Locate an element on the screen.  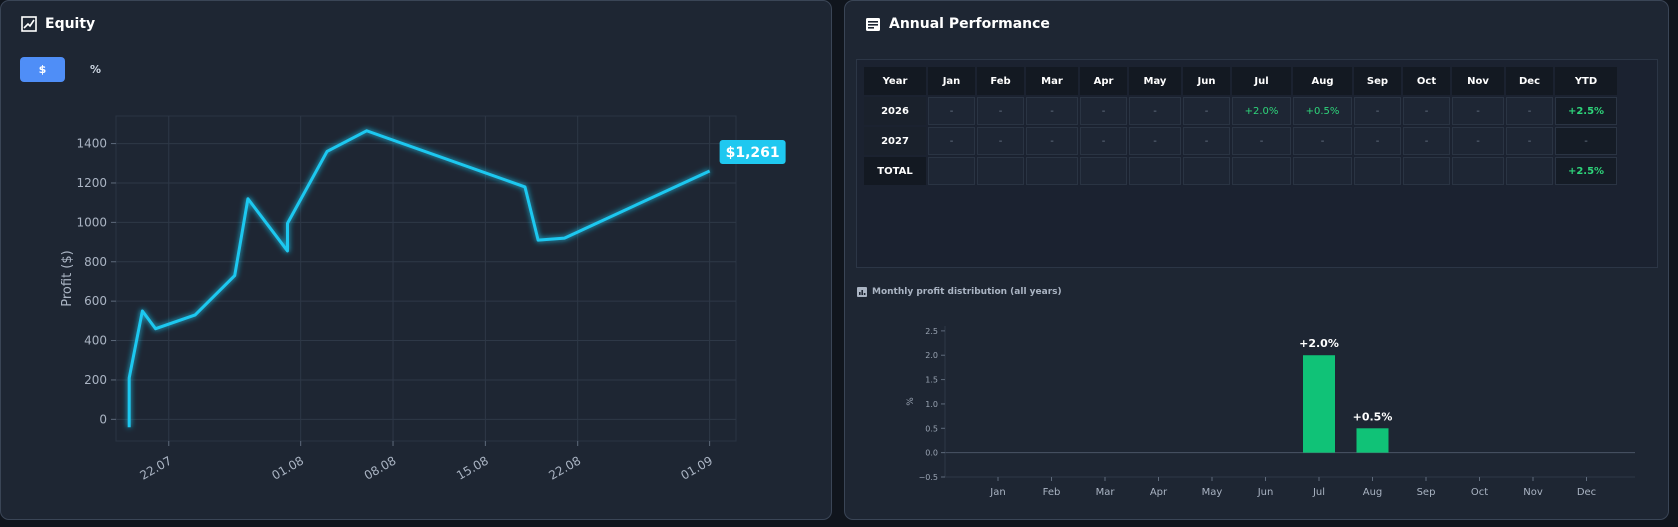
x-tick-label: 01.08 is located at coordinates (287, 467).